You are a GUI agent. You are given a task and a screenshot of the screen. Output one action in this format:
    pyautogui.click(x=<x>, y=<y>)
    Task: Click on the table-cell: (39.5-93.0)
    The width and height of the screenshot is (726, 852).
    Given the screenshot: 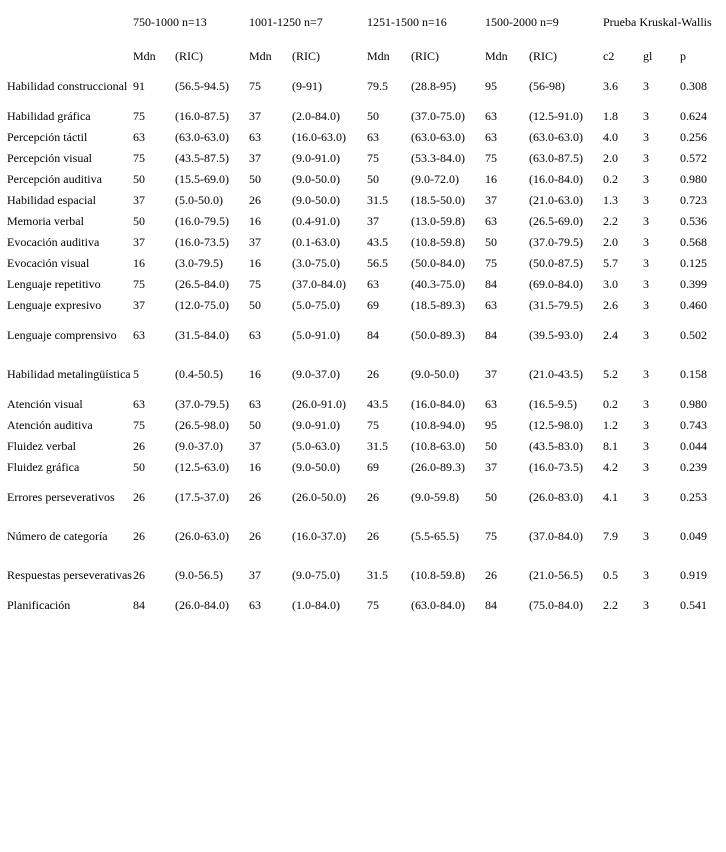 What is the action you would take?
    pyautogui.click(x=556, y=335)
    